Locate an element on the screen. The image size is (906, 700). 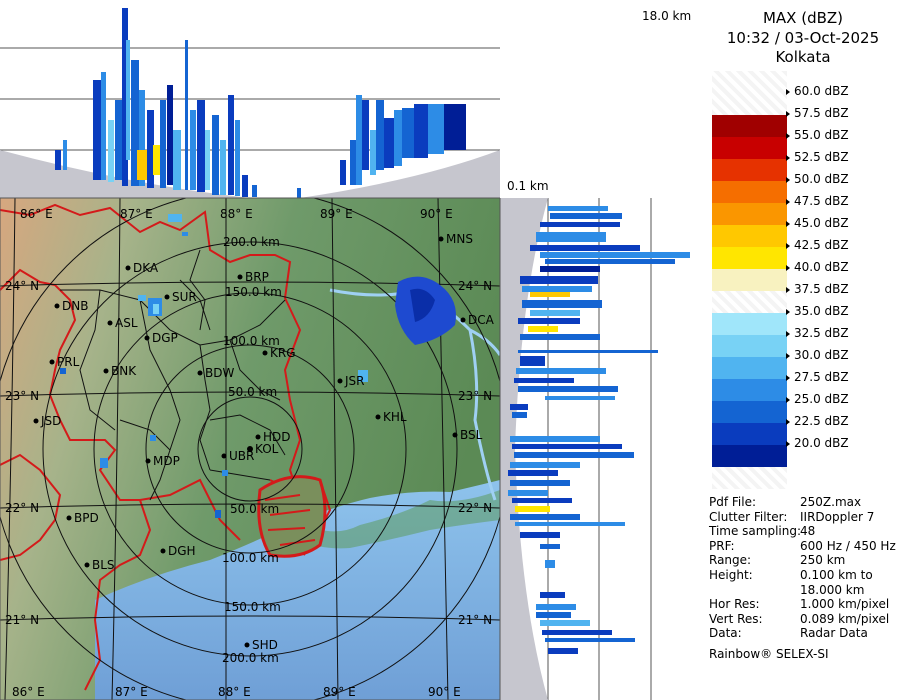
color-scale-value: 37.5 dBZ is located at coordinates (821, 289).